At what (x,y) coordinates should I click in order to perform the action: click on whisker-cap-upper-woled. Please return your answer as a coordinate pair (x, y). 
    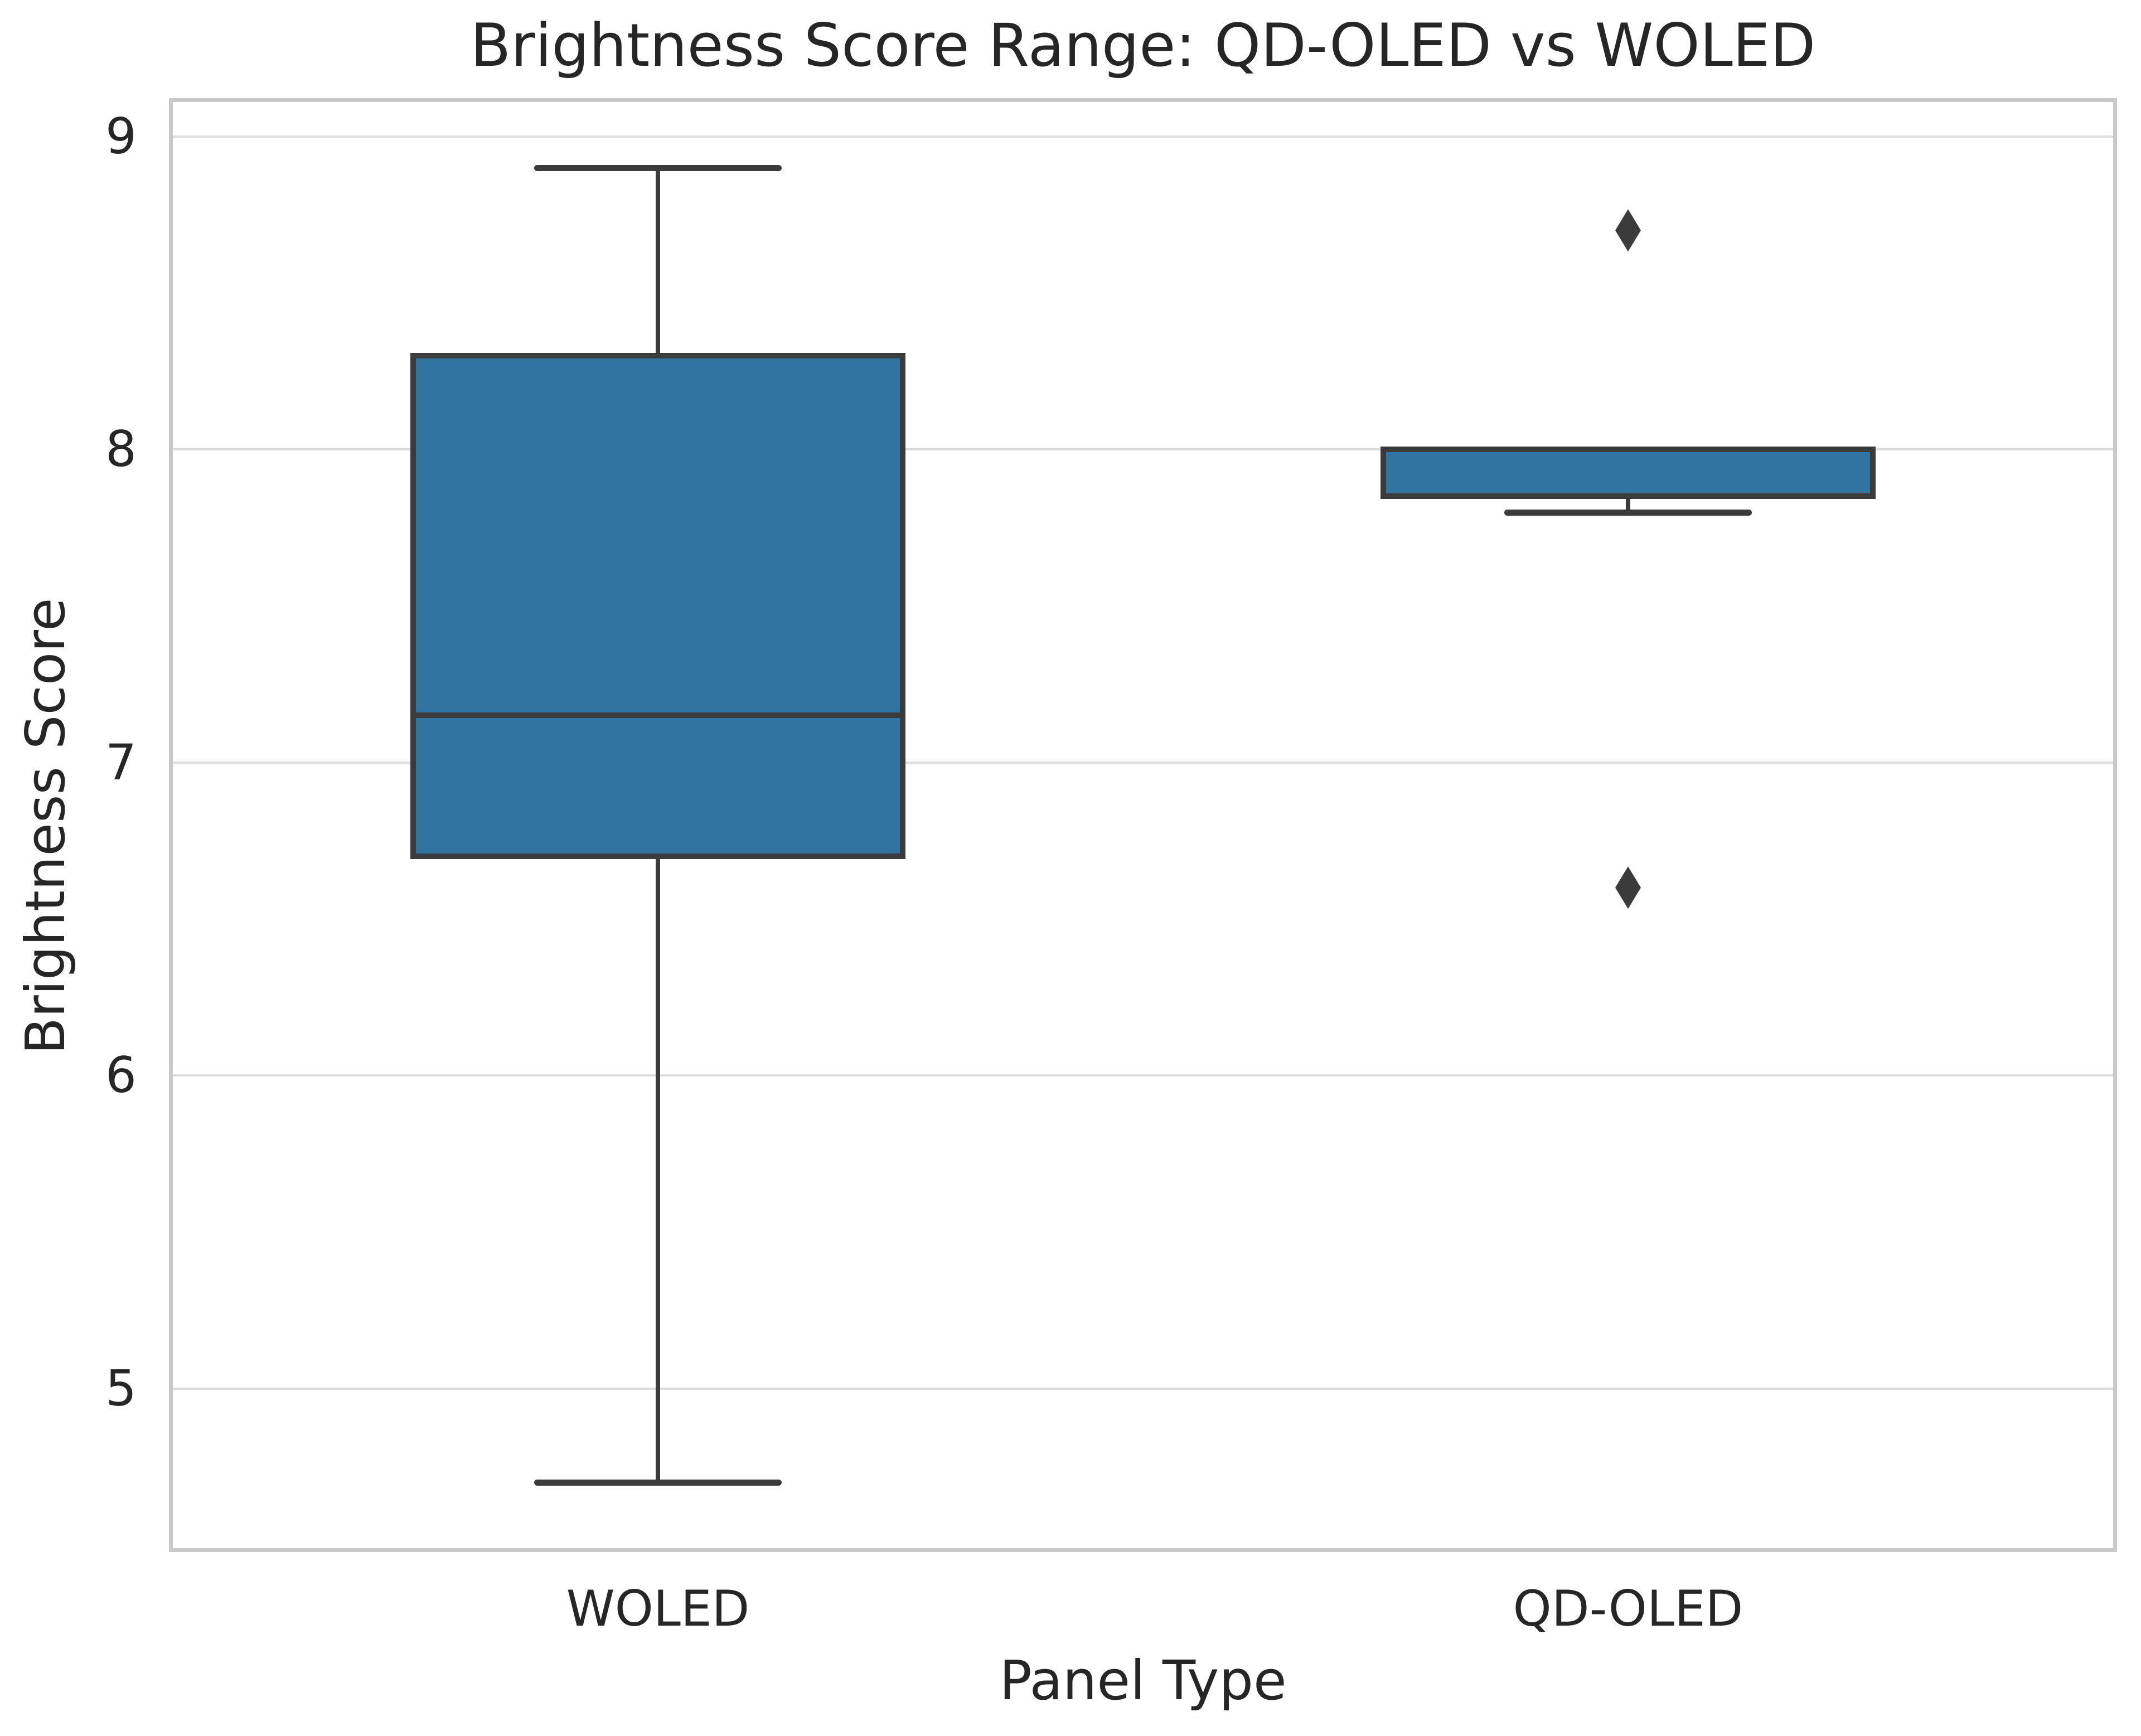
    Looking at the image, I should click on (658, 167).